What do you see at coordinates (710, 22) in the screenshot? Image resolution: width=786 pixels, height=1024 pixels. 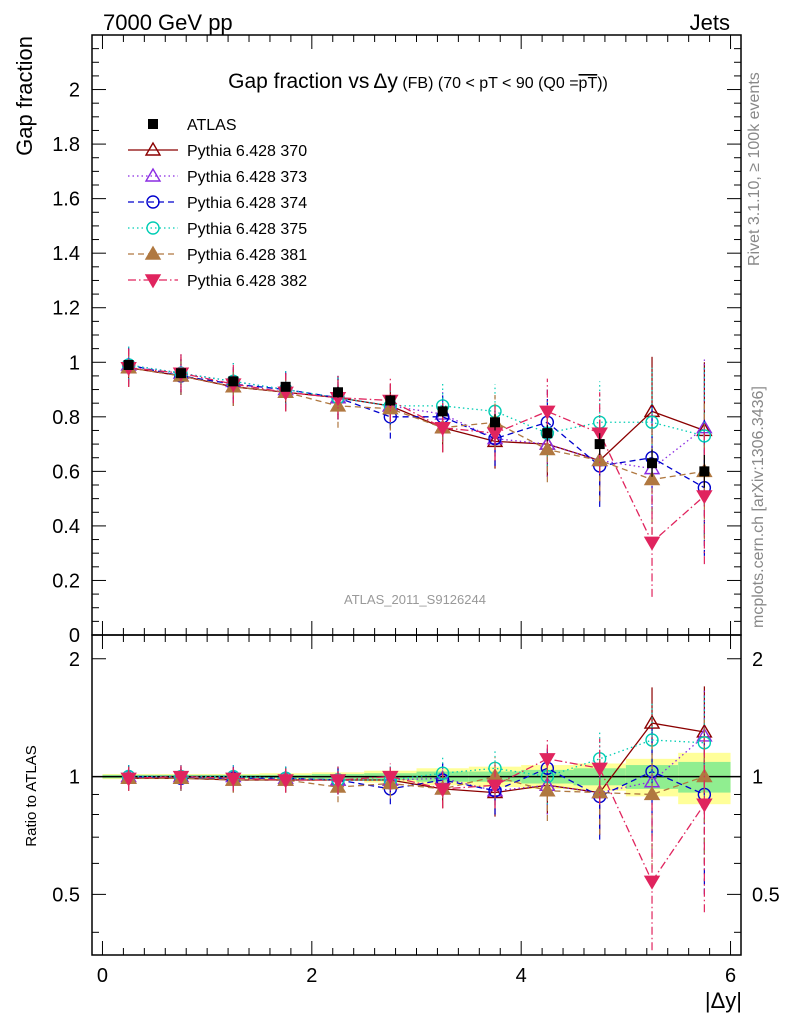 I see `header-right: Jets` at bounding box center [710, 22].